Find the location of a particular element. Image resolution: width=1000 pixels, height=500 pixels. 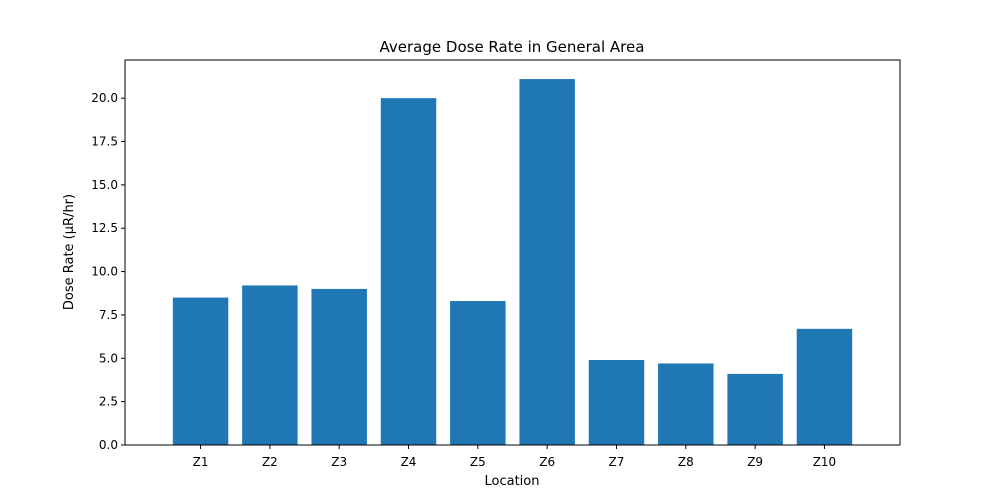

bar-z6 is located at coordinates (547, 262).